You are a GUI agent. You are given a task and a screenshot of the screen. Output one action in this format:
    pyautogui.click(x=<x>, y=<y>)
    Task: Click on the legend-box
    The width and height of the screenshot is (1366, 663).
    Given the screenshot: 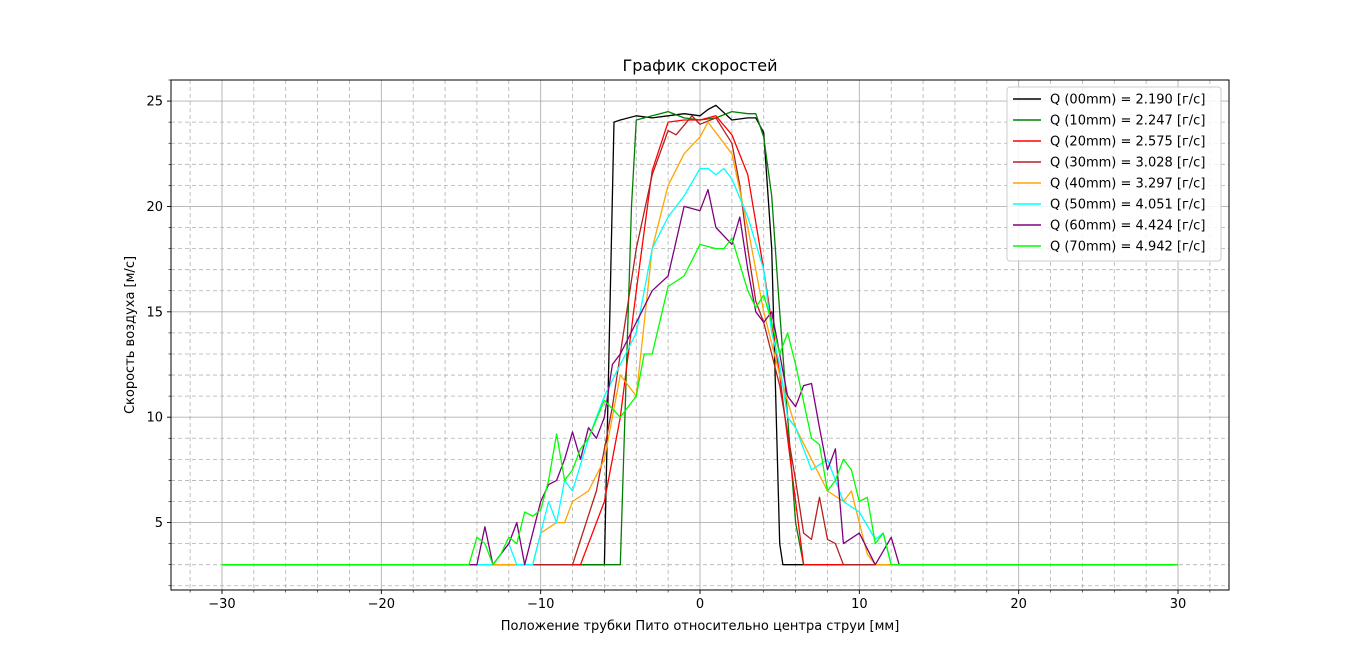 What is the action you would take?
    pyautogui.click(x=1114, y=174)
    